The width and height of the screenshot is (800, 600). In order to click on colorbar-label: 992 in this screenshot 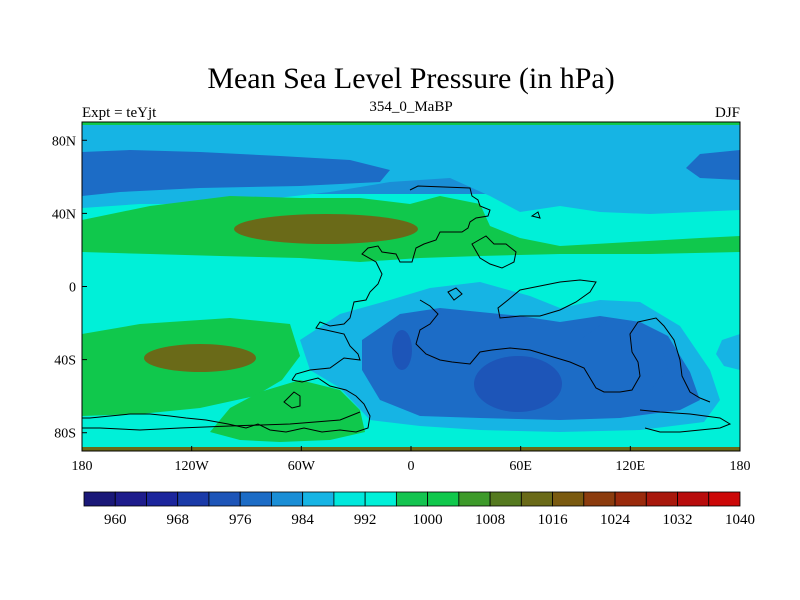, I will do `click(365, 520)`.